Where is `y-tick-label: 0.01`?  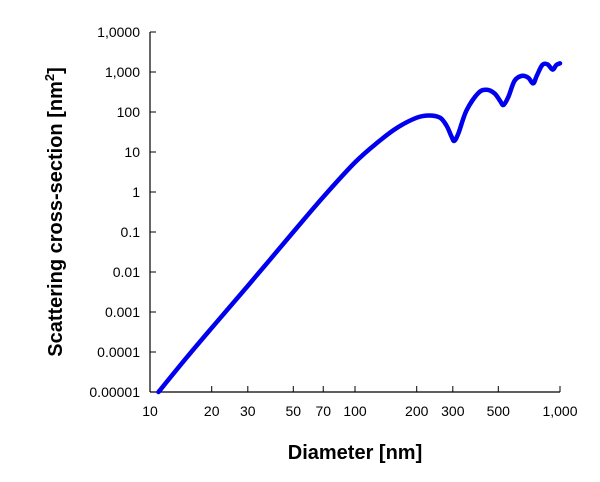
y-tick-label: 0.01 is located at coordinates (126, 272).